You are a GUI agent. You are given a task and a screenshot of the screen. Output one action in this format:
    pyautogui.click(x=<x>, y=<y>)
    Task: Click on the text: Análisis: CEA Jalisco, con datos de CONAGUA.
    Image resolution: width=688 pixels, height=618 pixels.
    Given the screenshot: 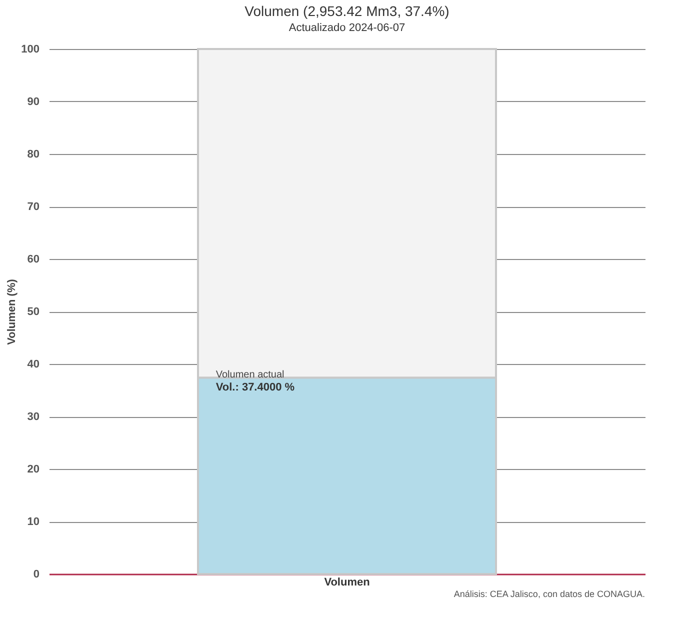 What is the action you would take?
    pyautogui.click(x=549, y=594)
    